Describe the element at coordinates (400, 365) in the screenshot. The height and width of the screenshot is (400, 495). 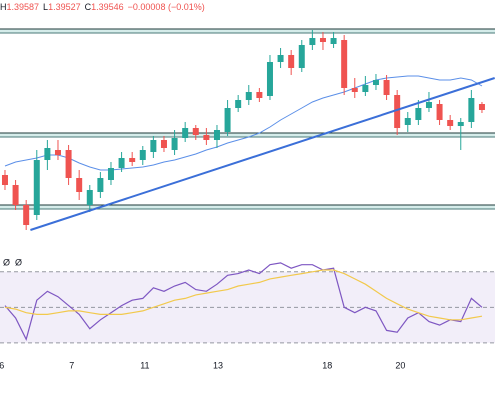
I see `x-tick-label: 20` at that location.